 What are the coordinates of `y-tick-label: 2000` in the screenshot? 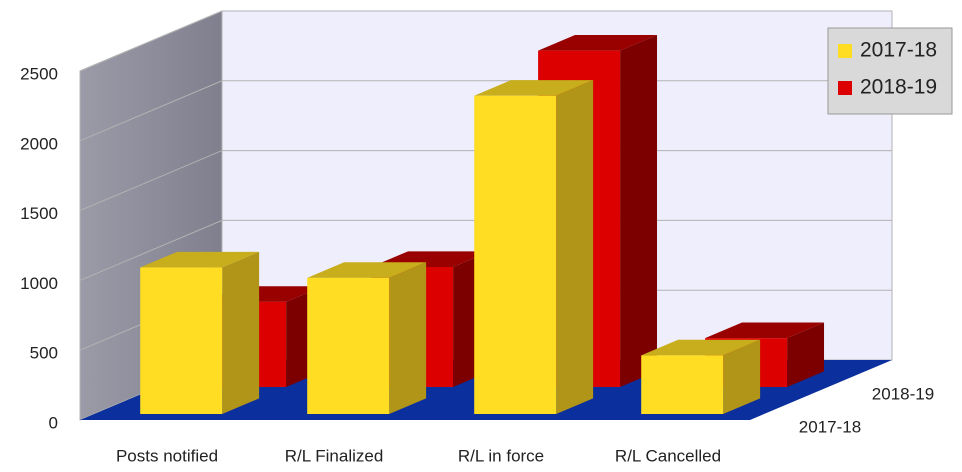 It's located at (39, 143).